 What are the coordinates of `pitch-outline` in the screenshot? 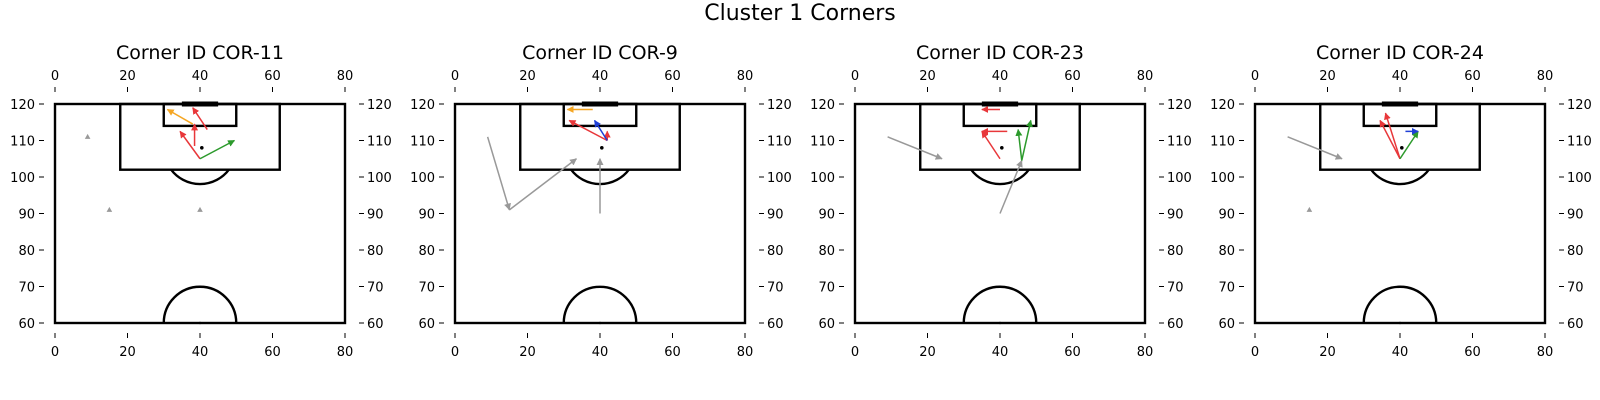 It's located at (200, 213).